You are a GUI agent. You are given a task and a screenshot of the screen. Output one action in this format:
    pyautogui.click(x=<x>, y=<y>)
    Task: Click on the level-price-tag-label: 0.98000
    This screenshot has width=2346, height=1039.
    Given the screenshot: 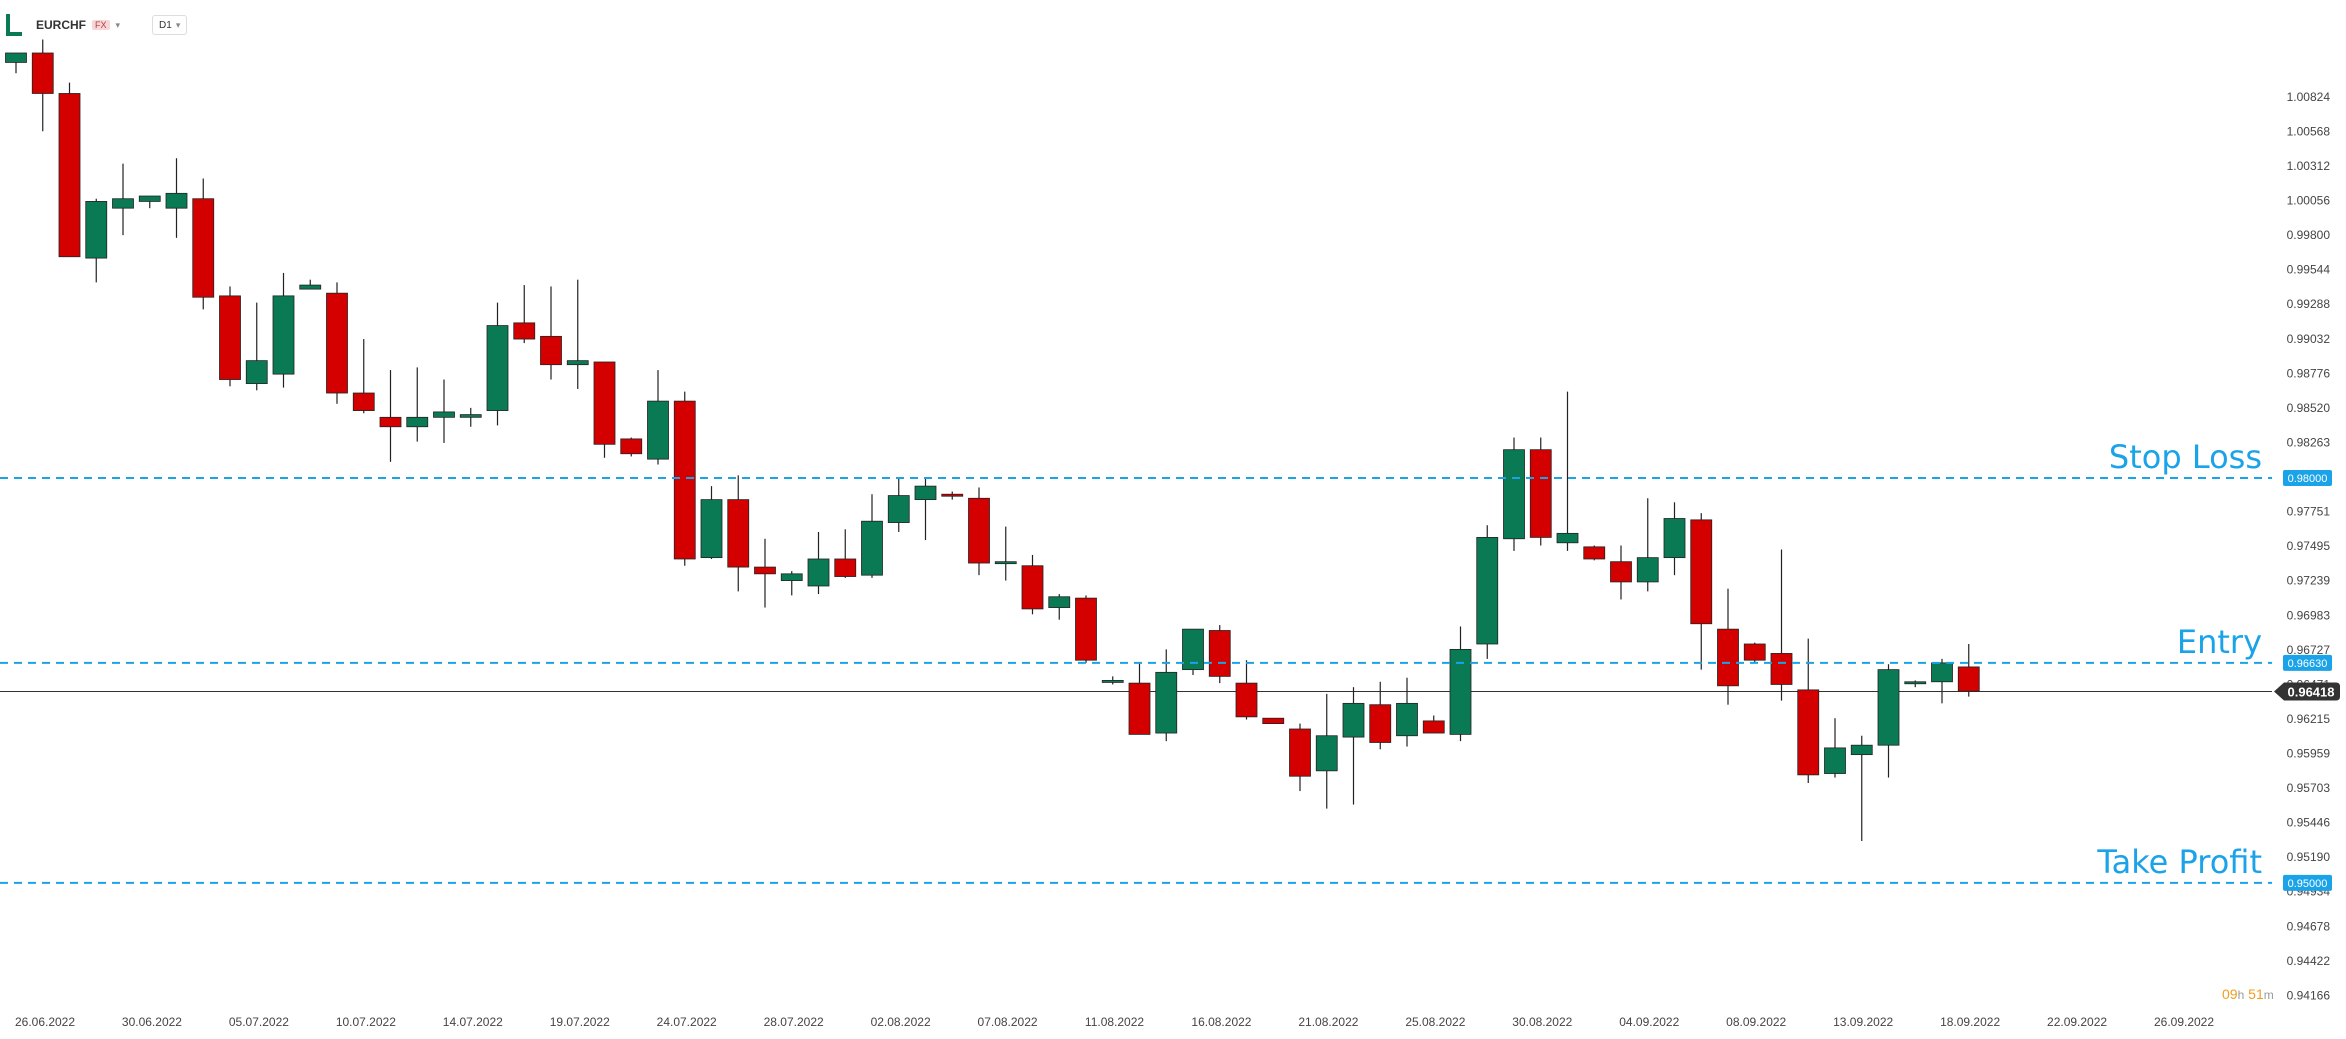 What is the action you would take?
    pyautogui.click(x=2308, y=479)
    